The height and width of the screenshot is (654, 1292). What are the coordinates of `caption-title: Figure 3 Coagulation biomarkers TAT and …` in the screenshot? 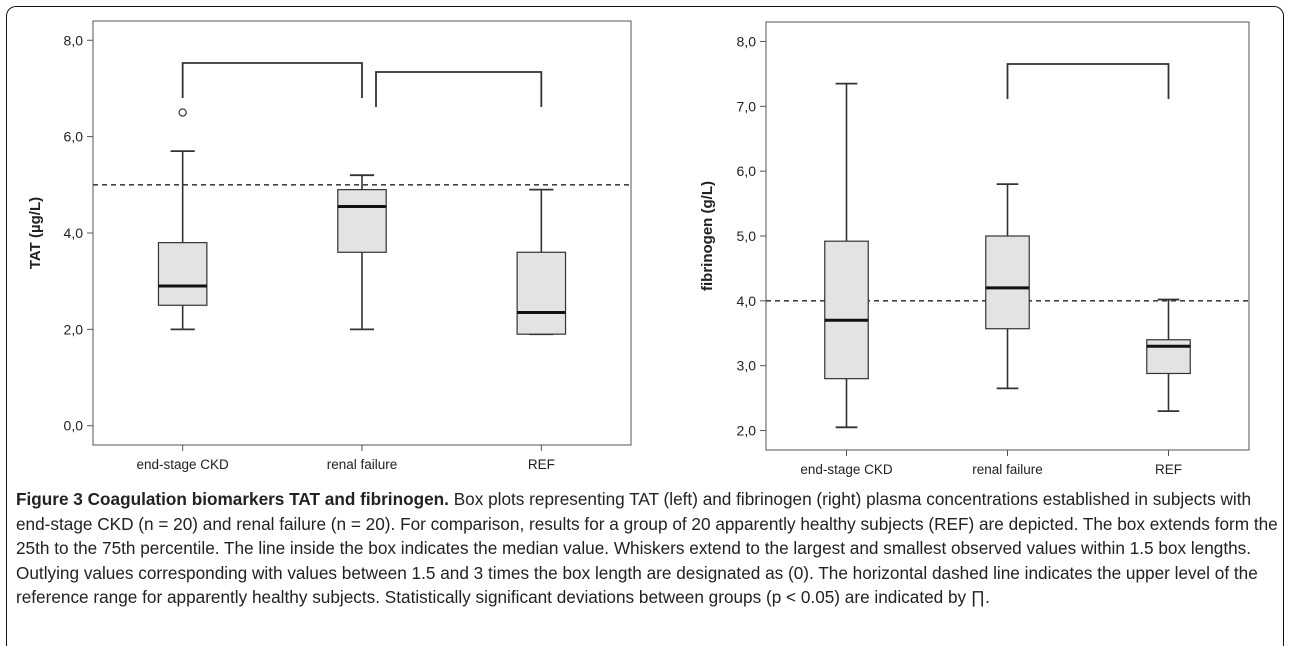 It's located at (232, 499).